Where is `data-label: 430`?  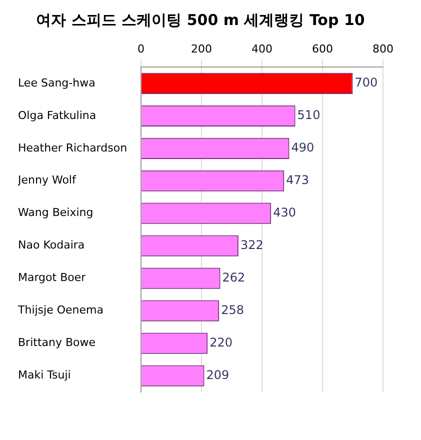
data-label: 430 is located at coordinates (284, 212).